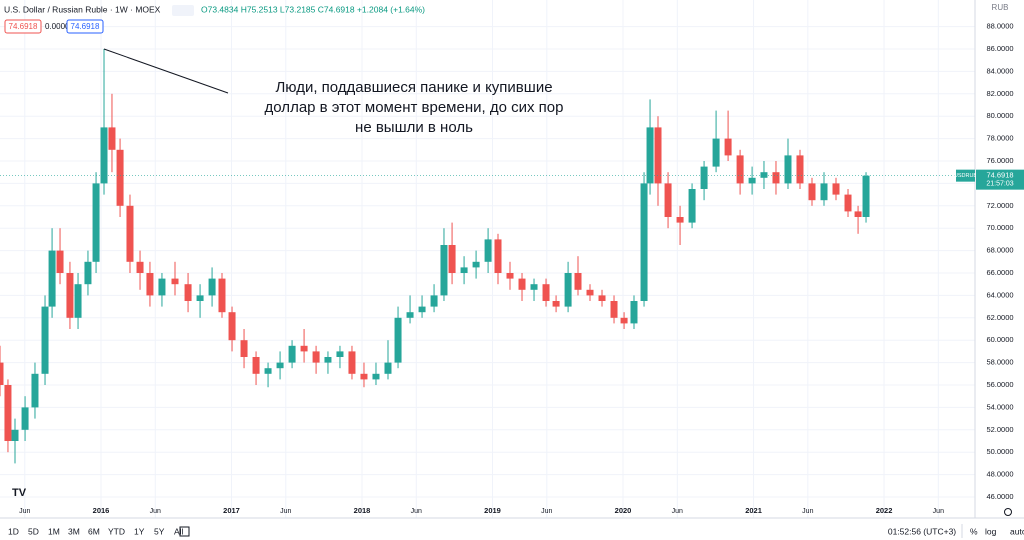 Image resolution: width=1024 pixels, height=540 pixels. I want to click on range-button: 5Y, so click(159, 531).